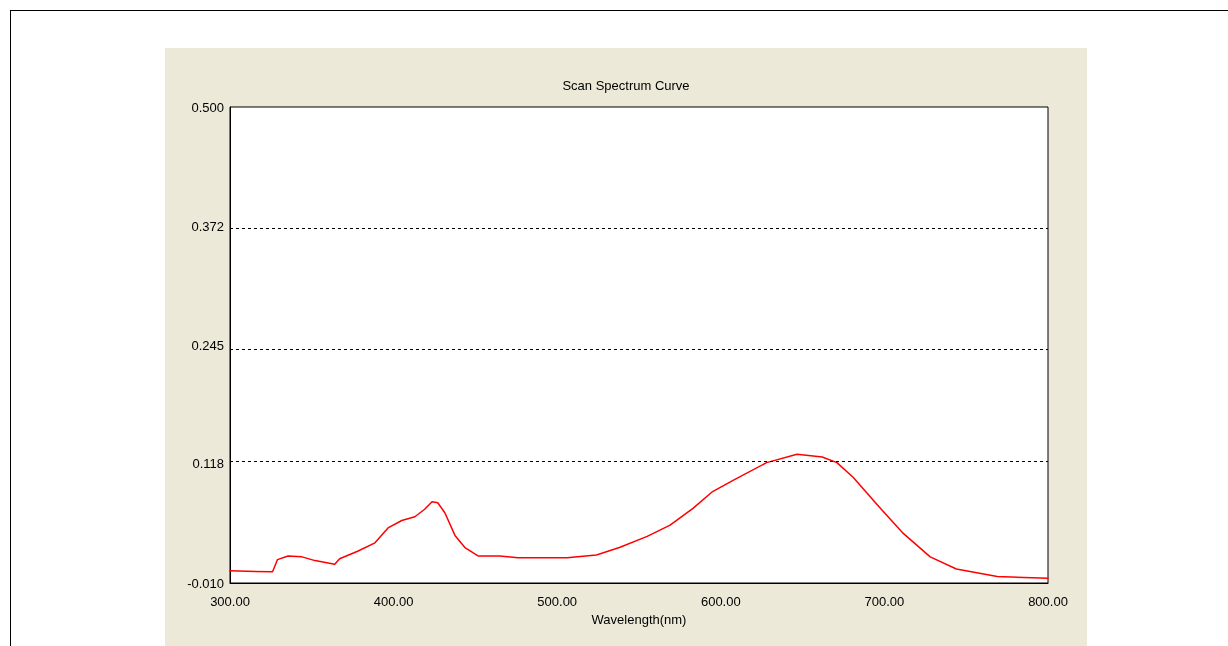 Image resolution: width=1228 pixels, height=646 pixels. Describe the element at coordinates (207, 107) in the screenshot. I see `y-tick-label: 0.500` at that location.